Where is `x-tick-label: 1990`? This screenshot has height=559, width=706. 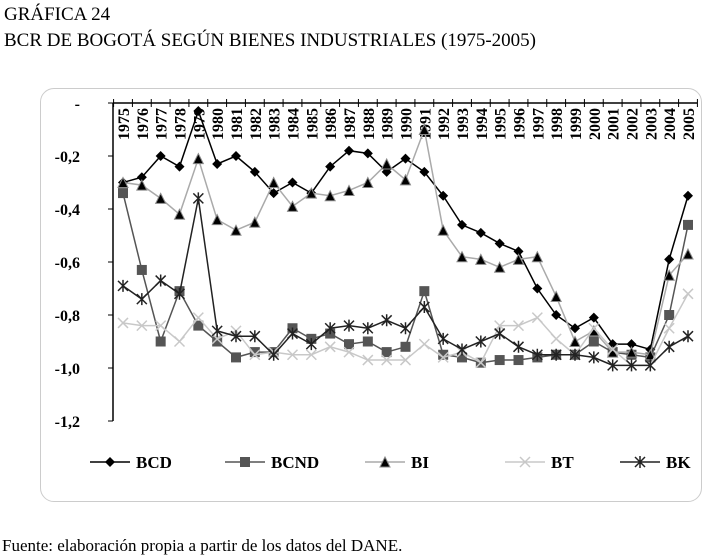
x-tick-label: 1990 is located at coordinates (407, 124).